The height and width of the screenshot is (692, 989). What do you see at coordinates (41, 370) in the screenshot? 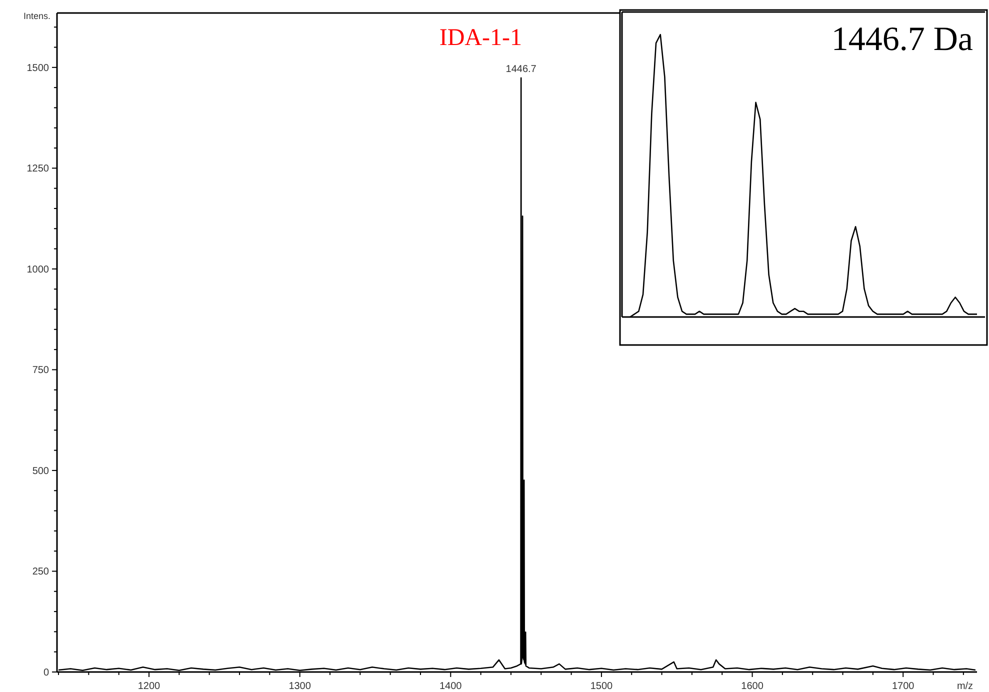
I see `y-tick-label: 750` at bounding box center [41, 370].